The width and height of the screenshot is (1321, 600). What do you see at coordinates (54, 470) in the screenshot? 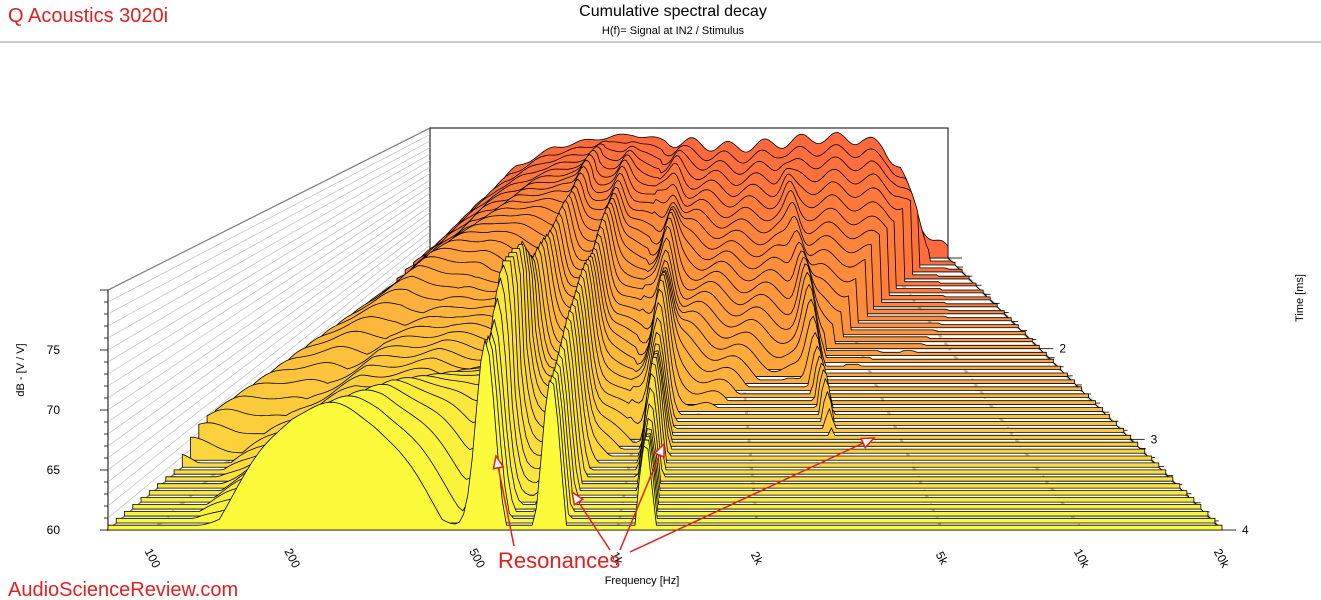
I see `y-tick-label: 65` at bounding box center [54, 470].